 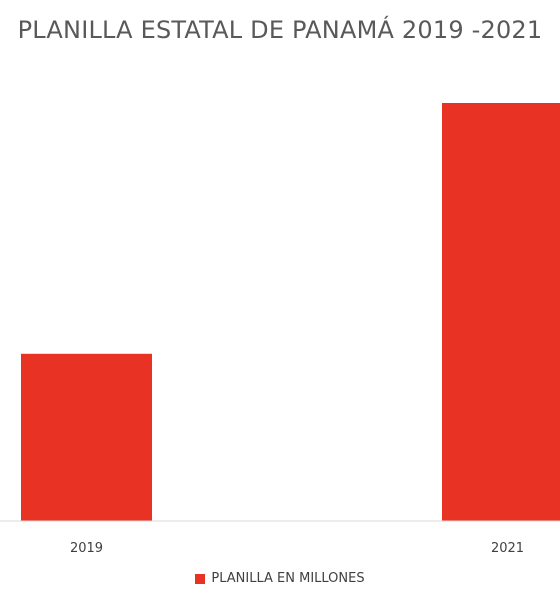 I want to click on legend-swatch, so click(x=200, y=578).